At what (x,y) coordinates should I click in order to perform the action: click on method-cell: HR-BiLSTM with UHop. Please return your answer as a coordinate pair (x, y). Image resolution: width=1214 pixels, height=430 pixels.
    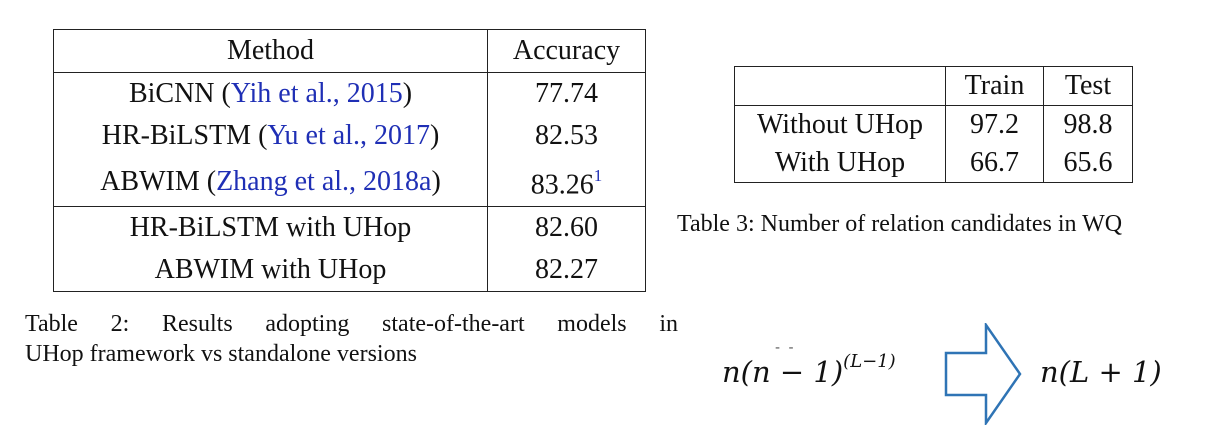
    Looking at the image, I should click on (270, 228).